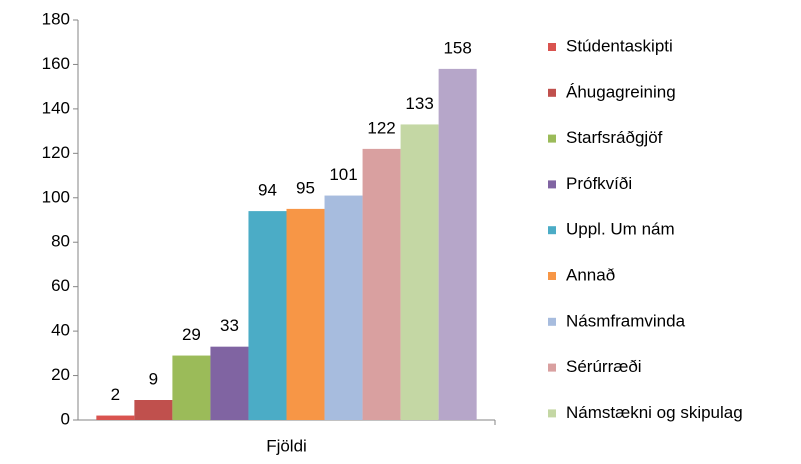 This screenshot has width=801, height=464. Describe the element at coordinates (614, 137) in the screenshot. I see `legend-label: Starfsráðgjöf` at that location.